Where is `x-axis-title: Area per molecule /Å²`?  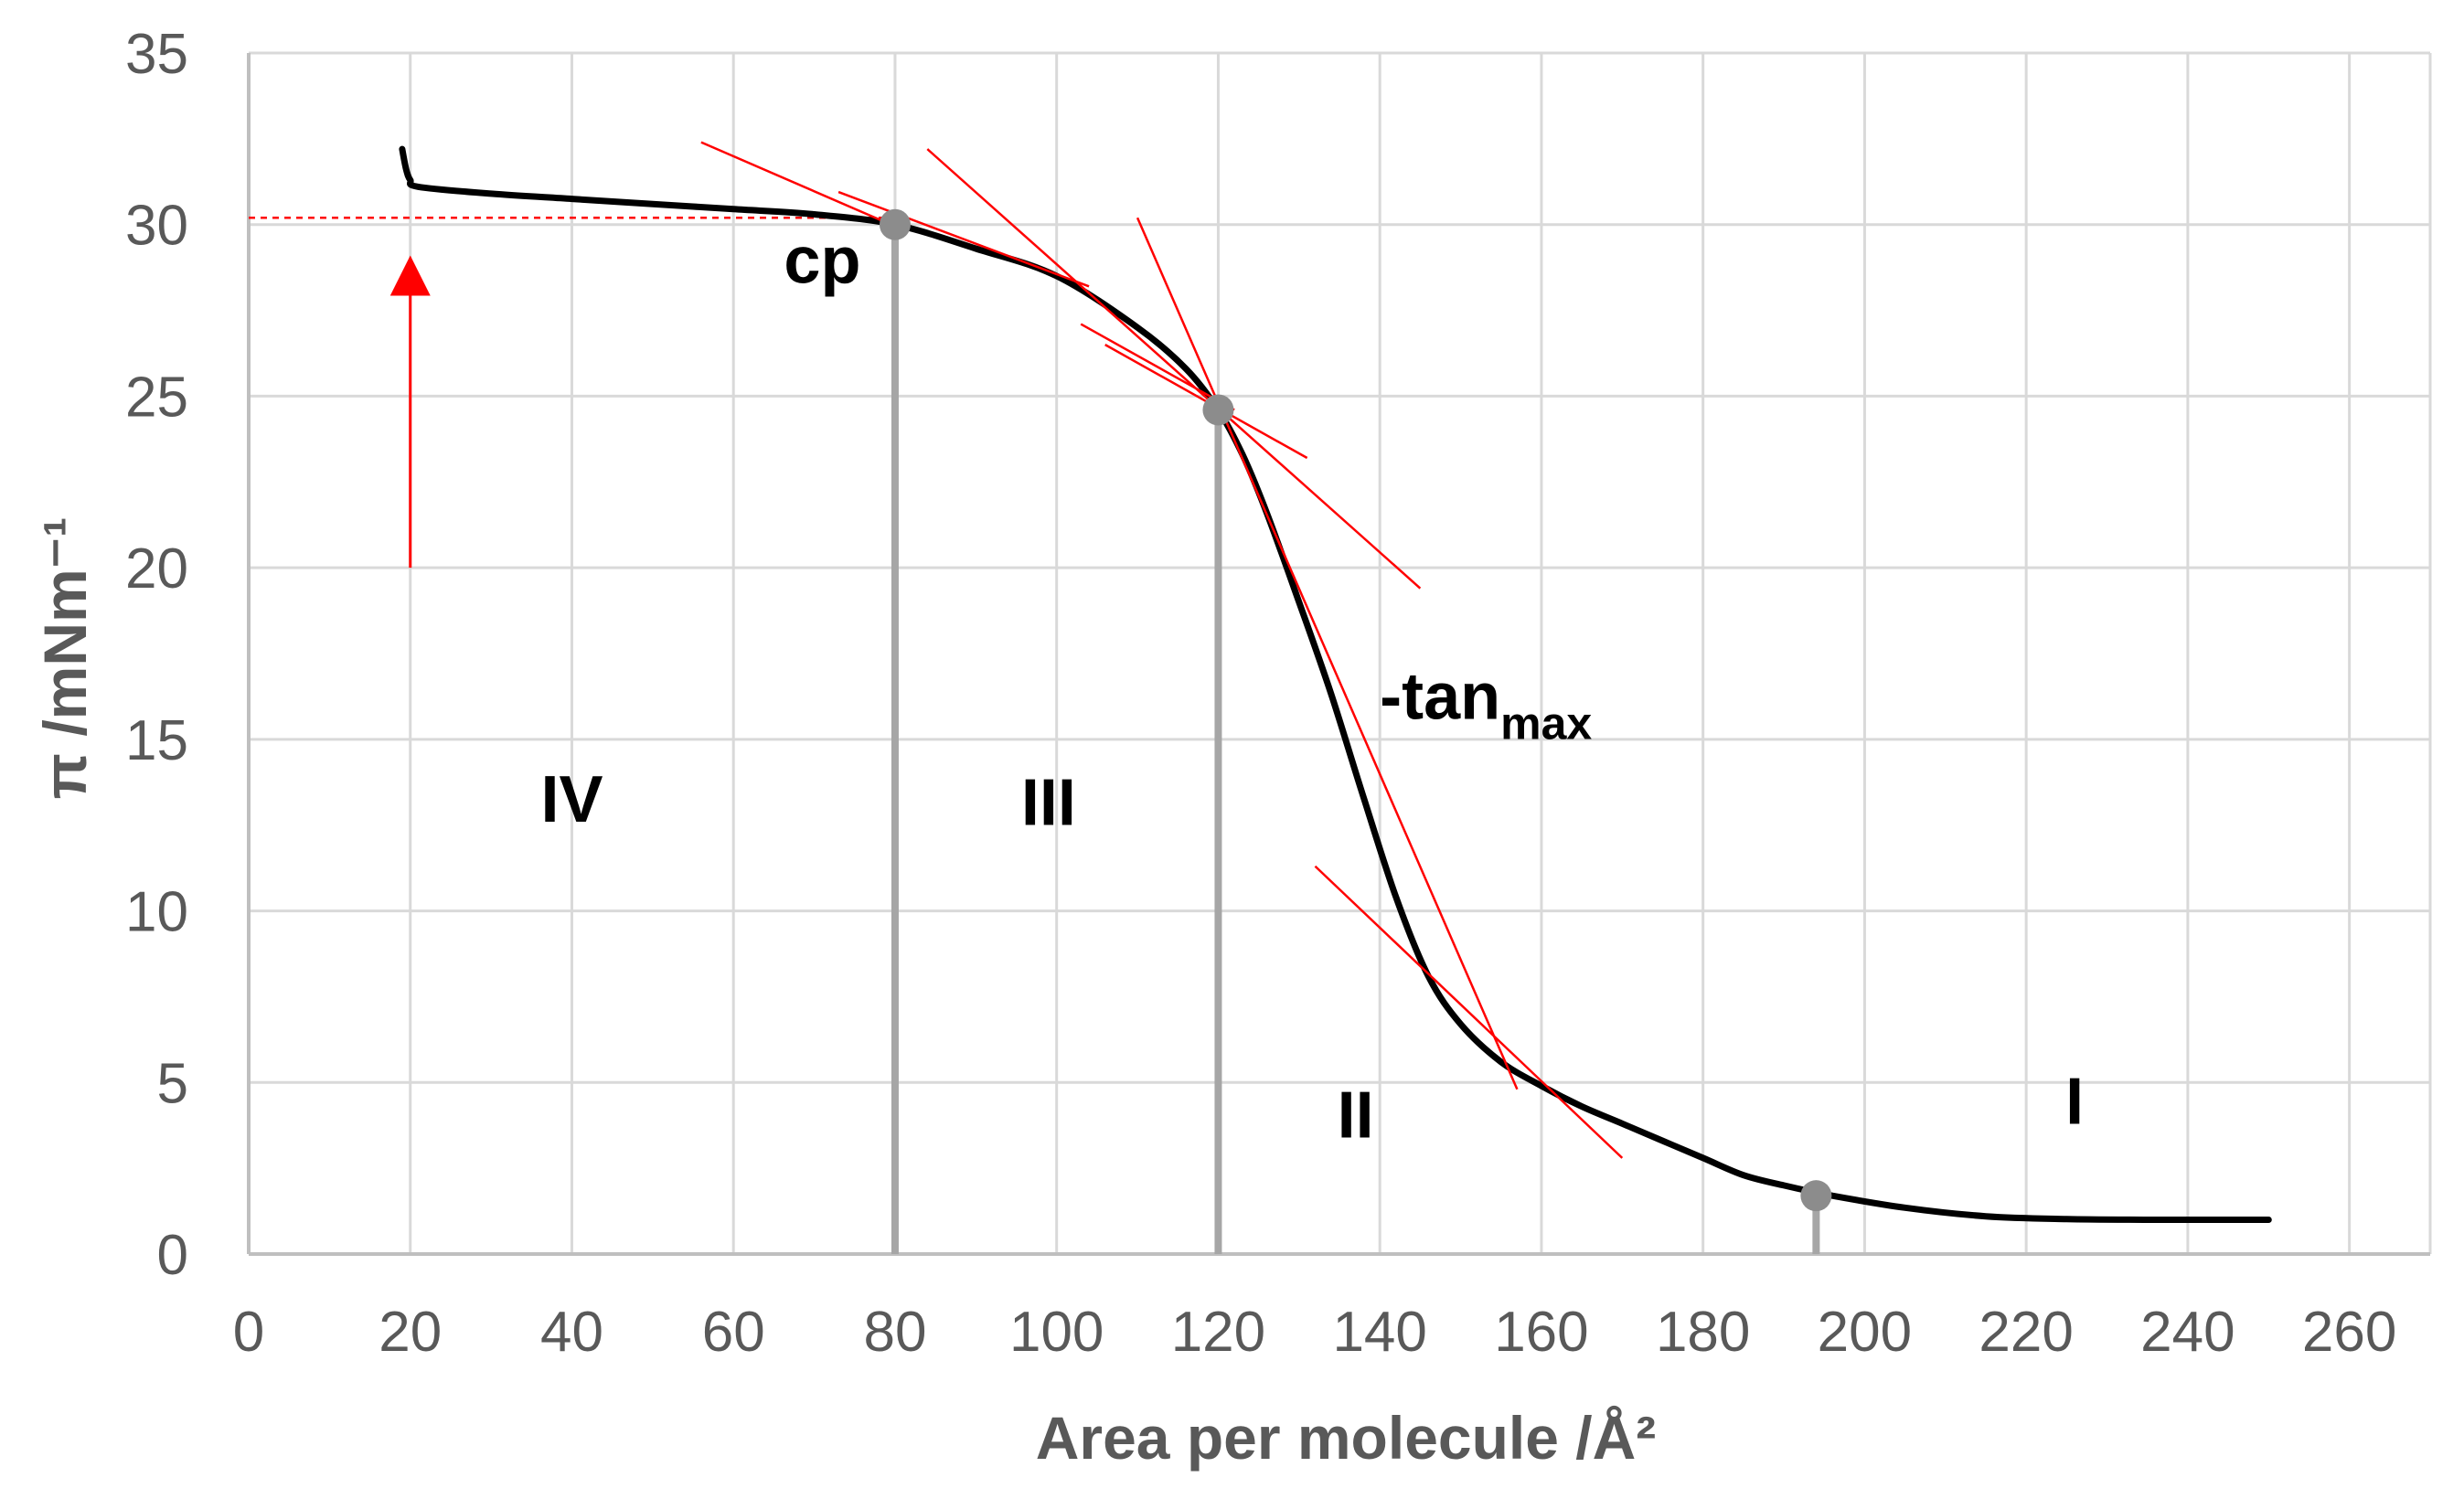
x-axis-title: Area per molecule /Å² is located at coordinates (1346, 1438).